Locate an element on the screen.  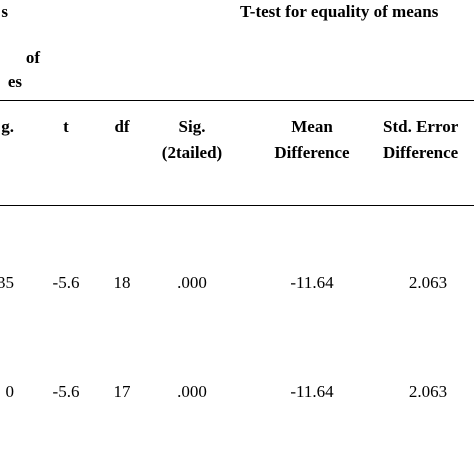
column-header: (2tailed) is located at coordinates (192, 152).